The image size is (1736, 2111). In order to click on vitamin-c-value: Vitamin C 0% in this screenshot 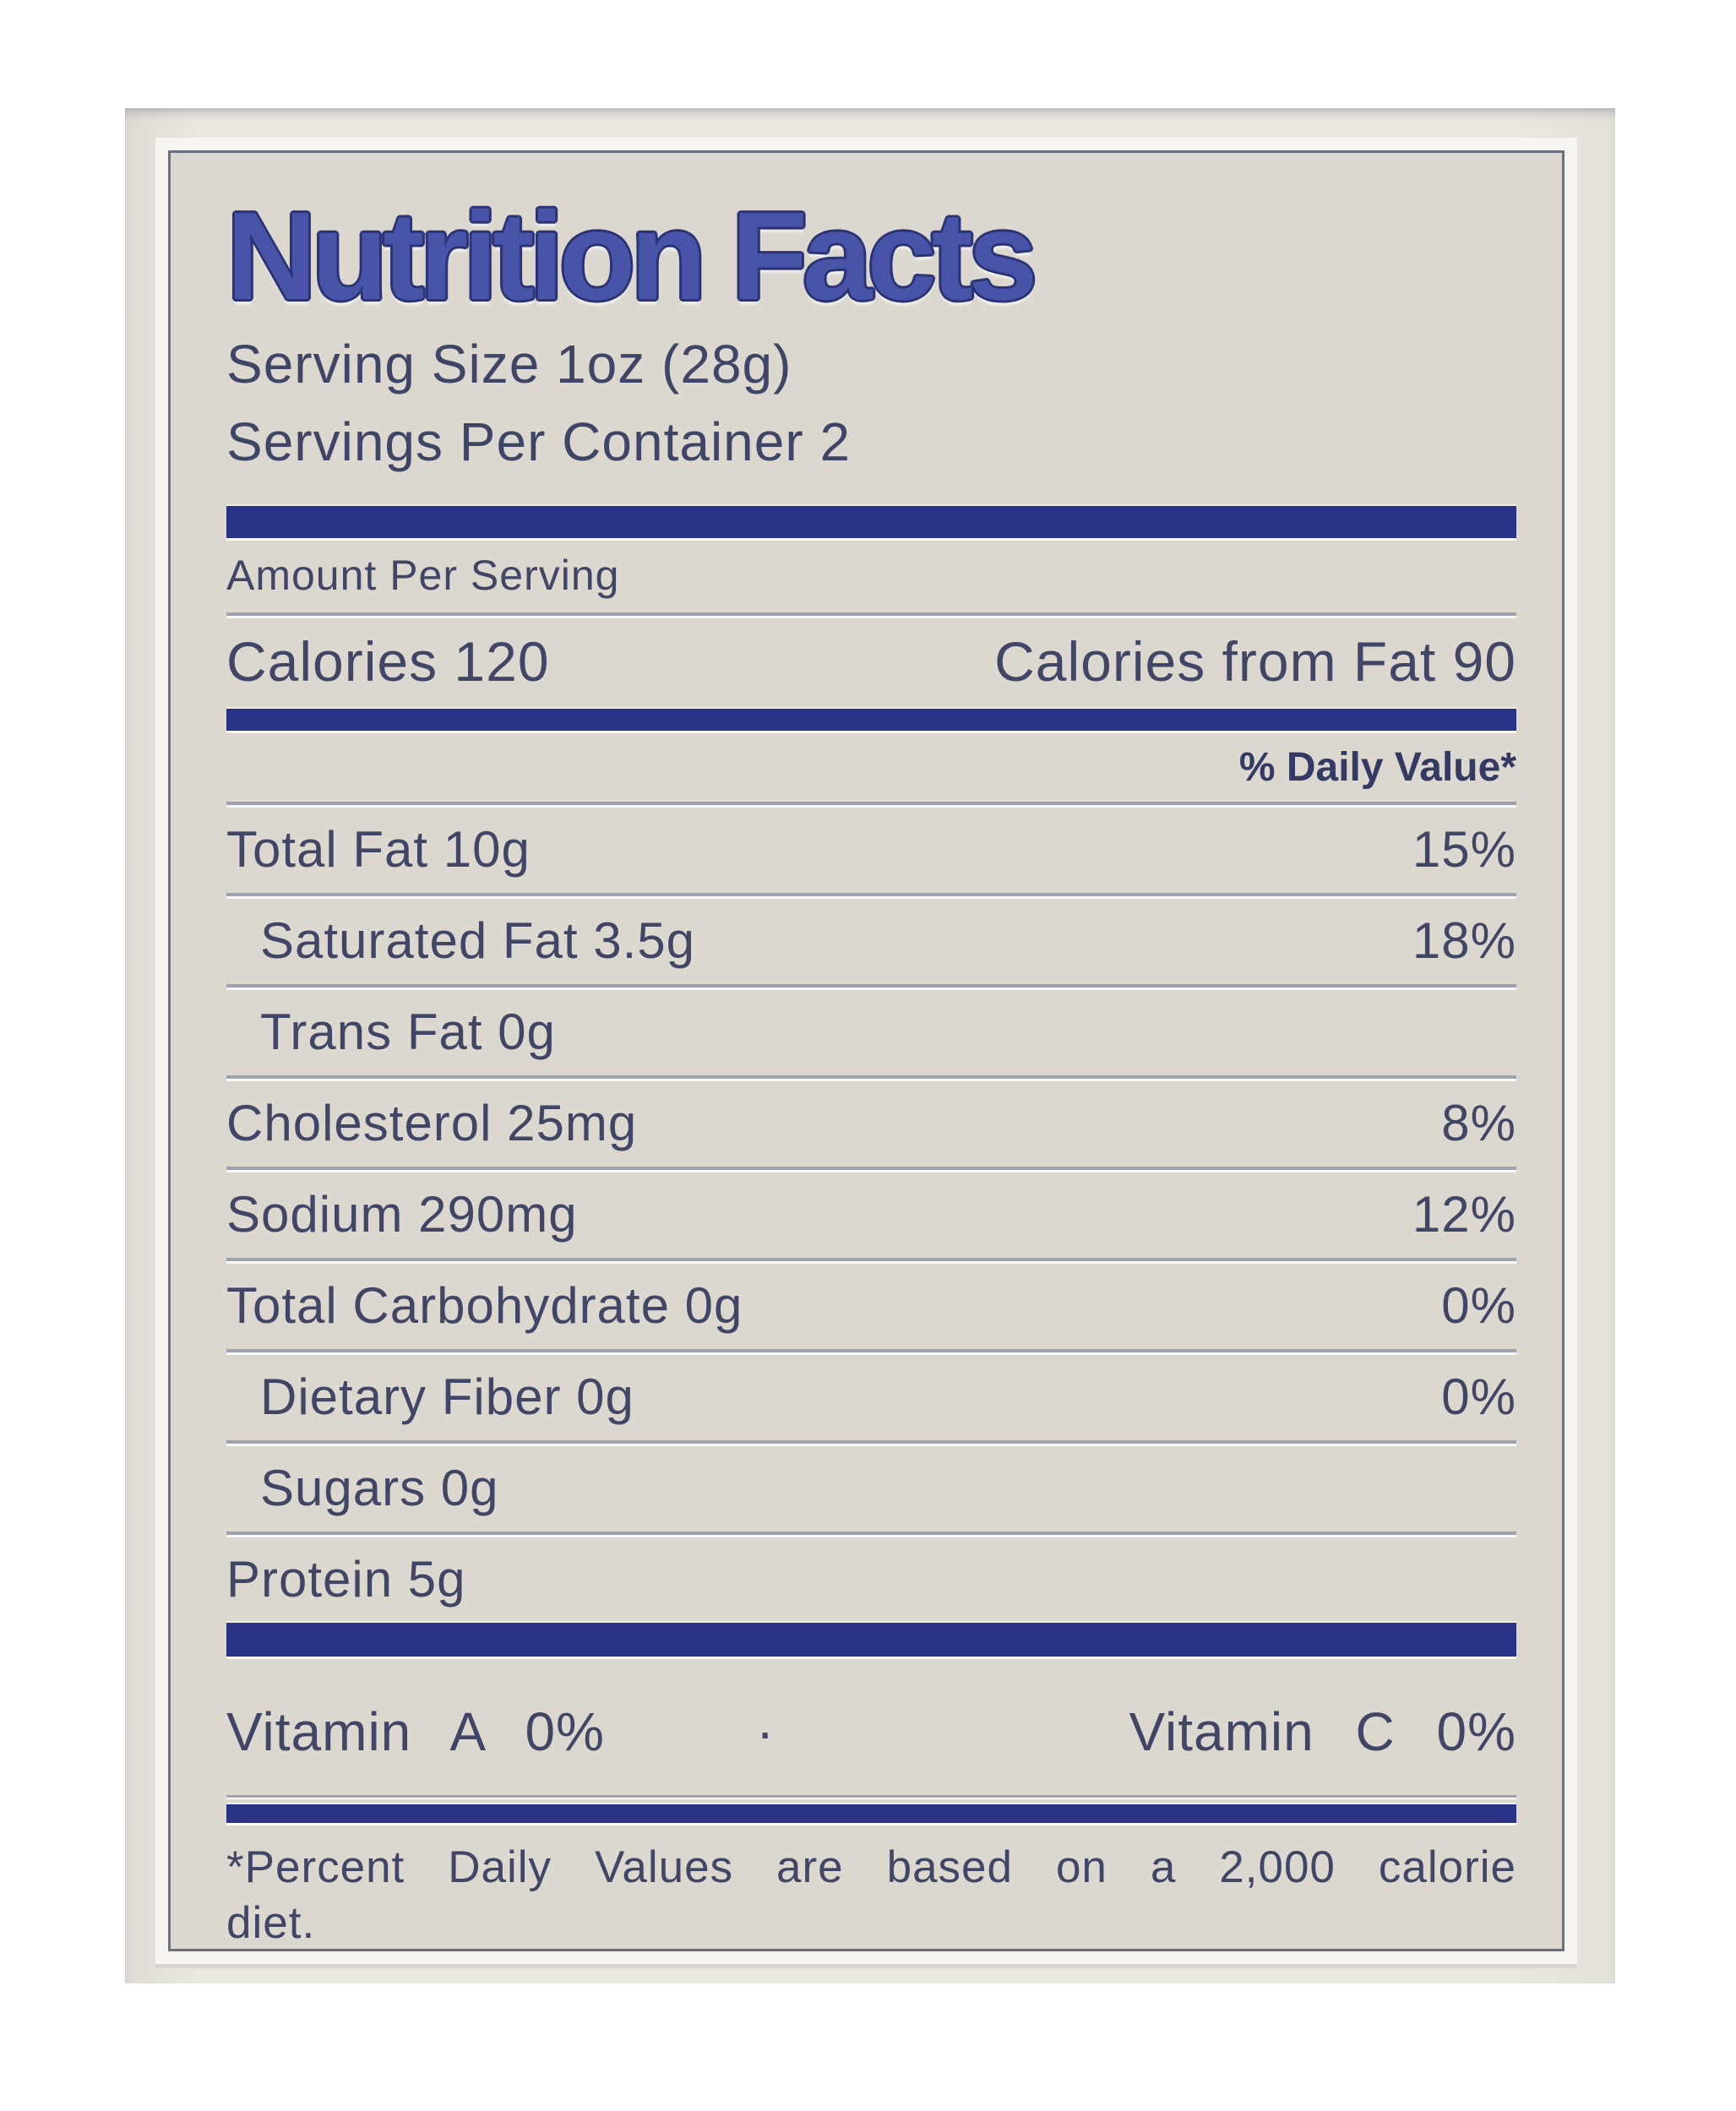, I will do `click(1322, 1731)`.